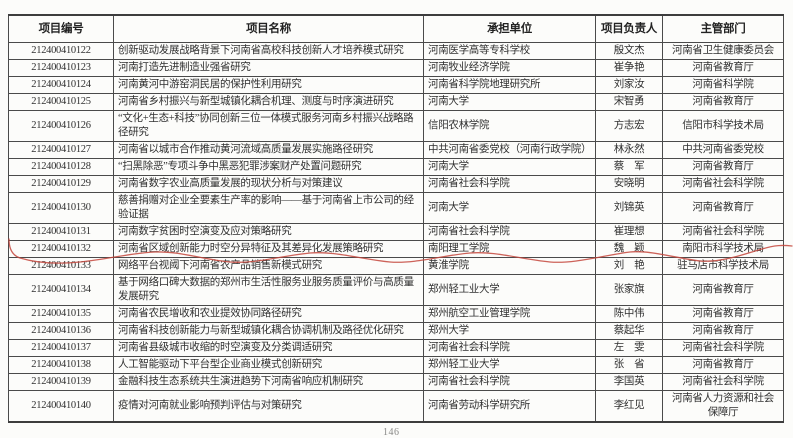 This screenshot has height=438, width=793. I want to click on column-header-project-id: 项目编号, so click(61, 28).